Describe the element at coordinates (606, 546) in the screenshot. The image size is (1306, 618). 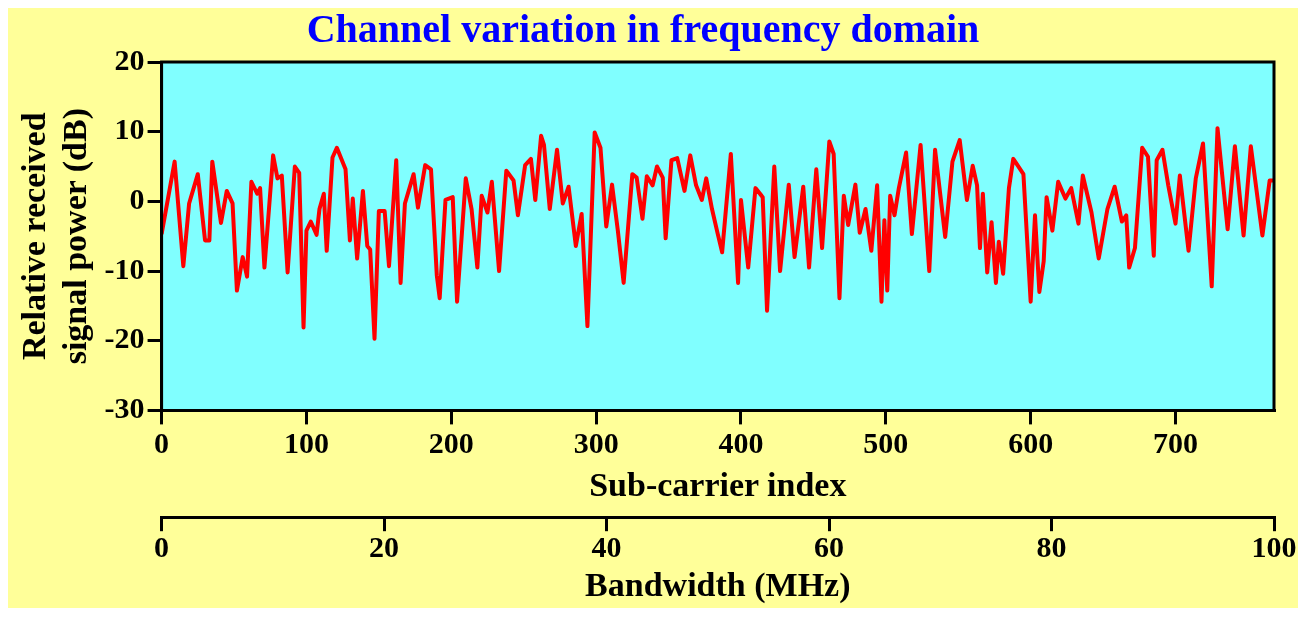
I see `x2-tick-label: 40` at that location.